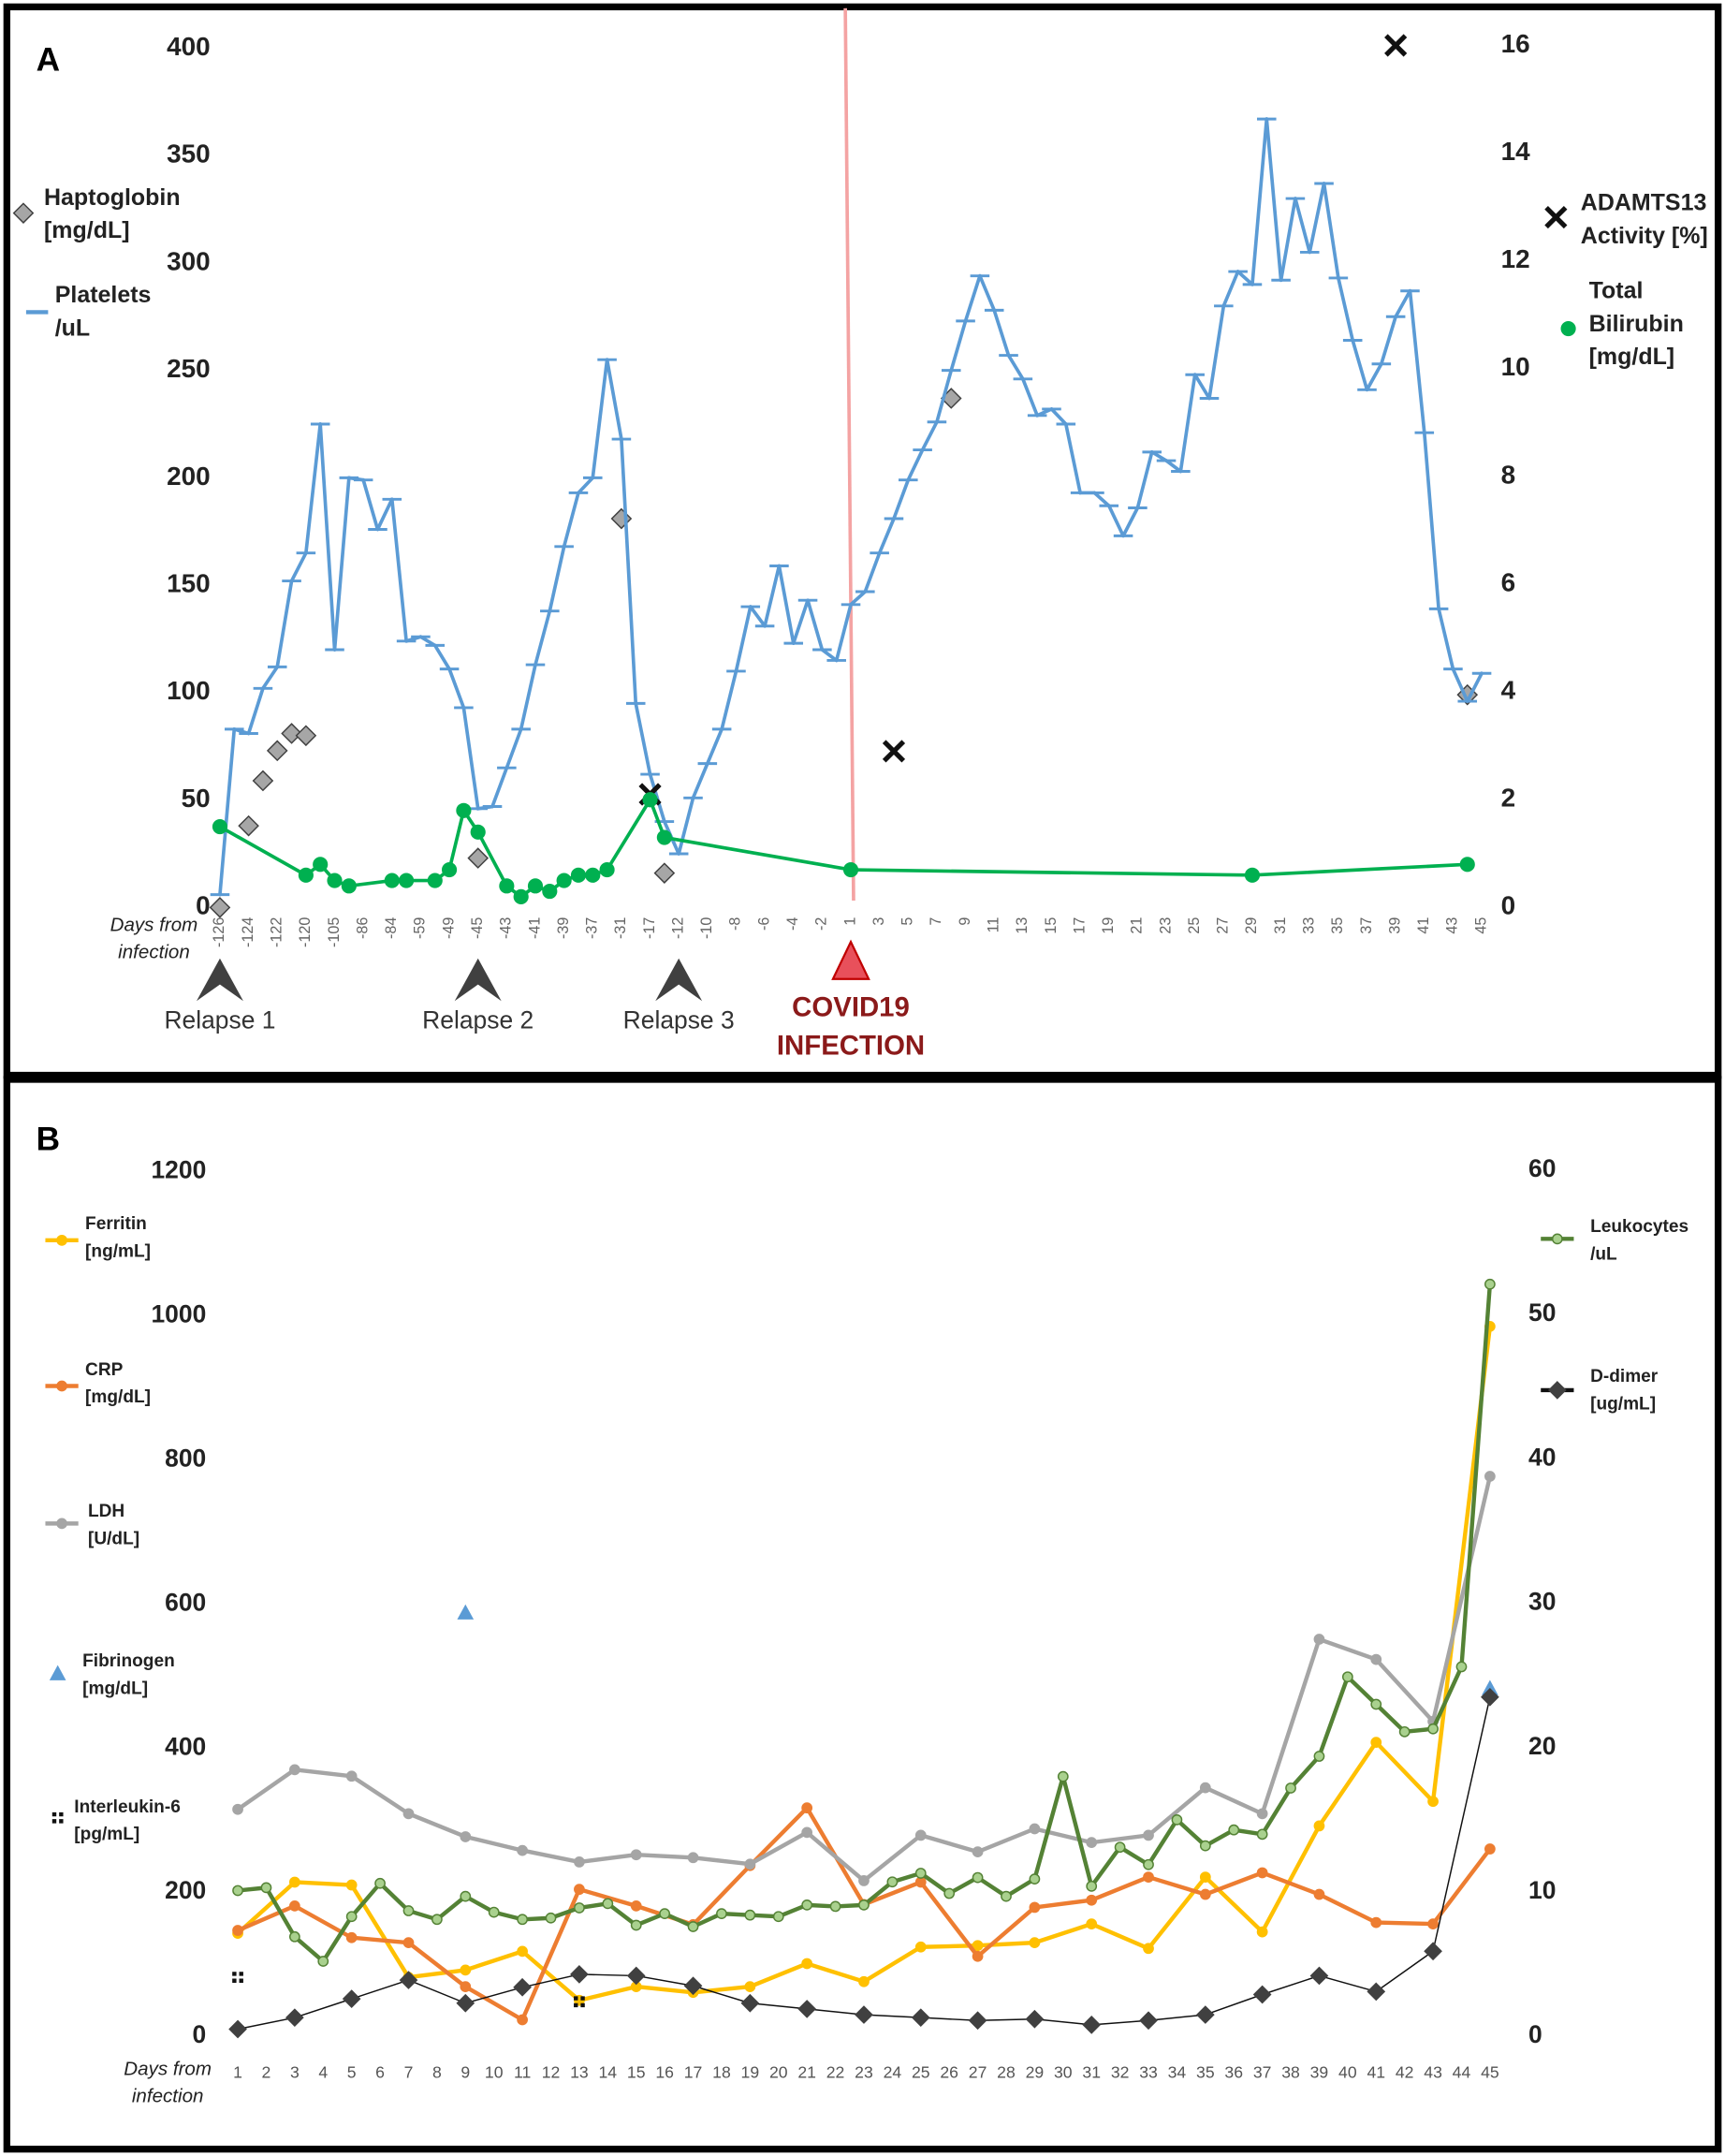 The height and width of the screenshot is (2156, 1725). I want to click on x-tick-label: 23, so click(1165, 925).